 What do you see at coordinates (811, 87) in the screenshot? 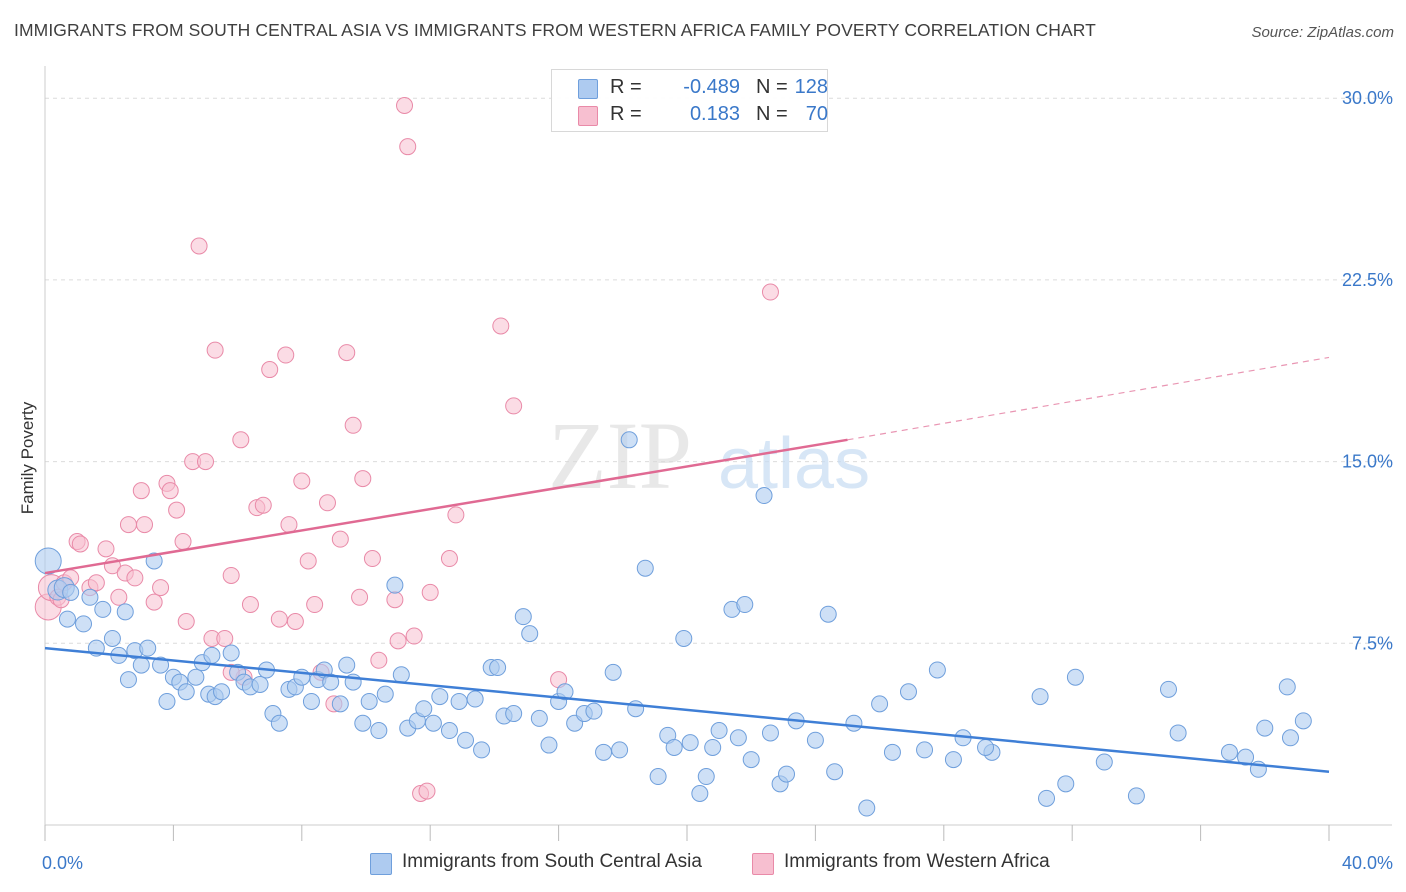
I see `legend-n-value-south-central-asia: 128` at bounding box center [811, 87].